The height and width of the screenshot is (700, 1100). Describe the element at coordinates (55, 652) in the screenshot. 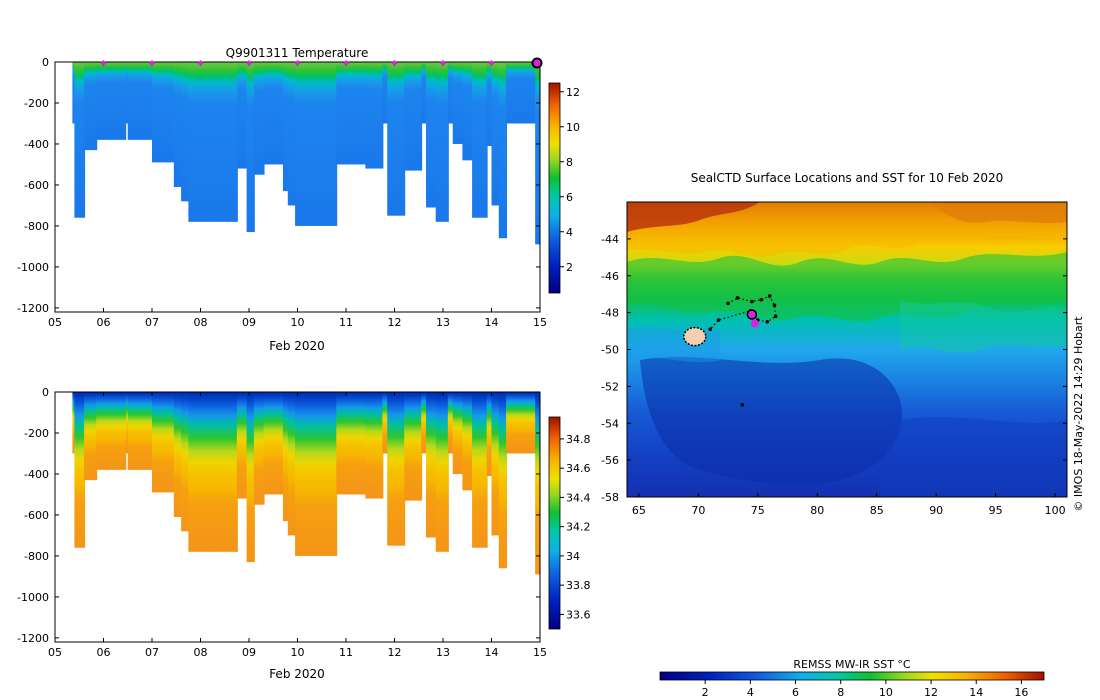

I see `x-tick-label: 05` at that location.